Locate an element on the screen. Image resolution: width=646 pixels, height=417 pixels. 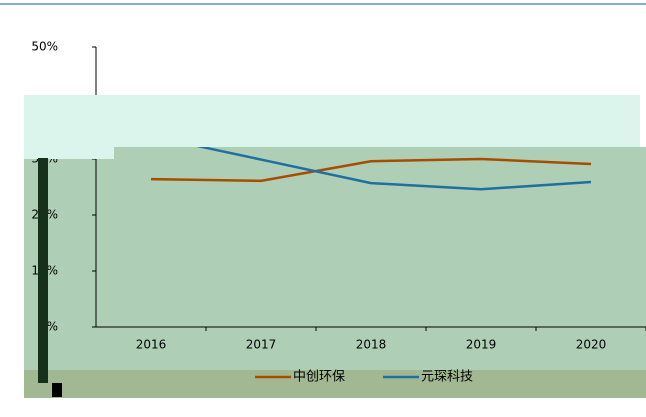
overlay-block is located at coordinates (57, 390).